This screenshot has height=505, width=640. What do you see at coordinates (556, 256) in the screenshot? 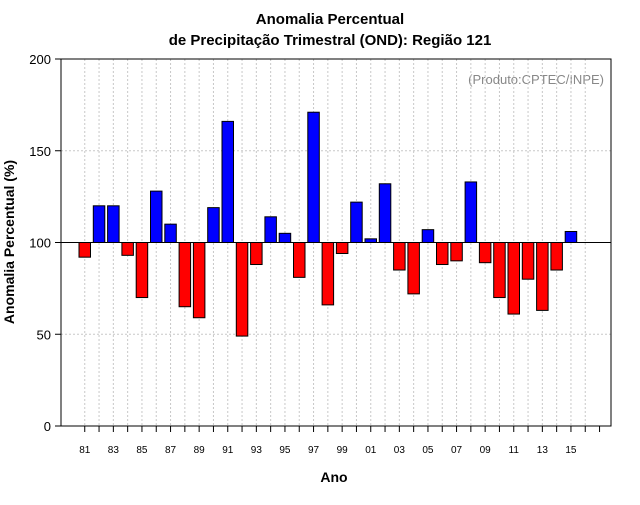
I see `bar-2014` at bounding box center [556, 256].